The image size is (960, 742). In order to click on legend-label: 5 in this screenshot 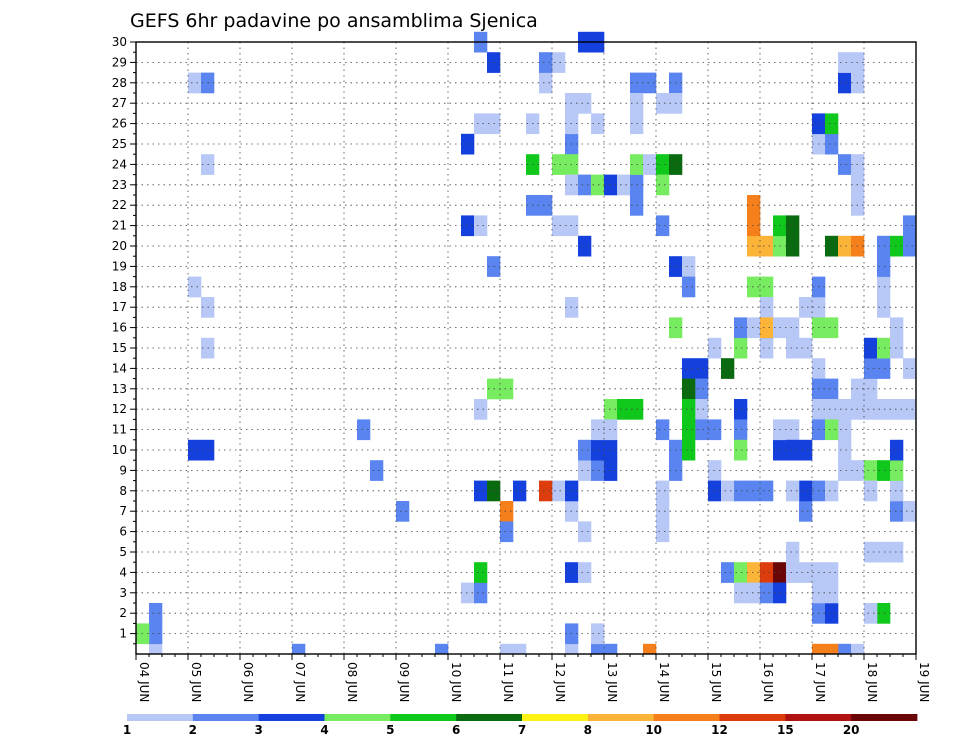, I will do `click(390, 730)`.